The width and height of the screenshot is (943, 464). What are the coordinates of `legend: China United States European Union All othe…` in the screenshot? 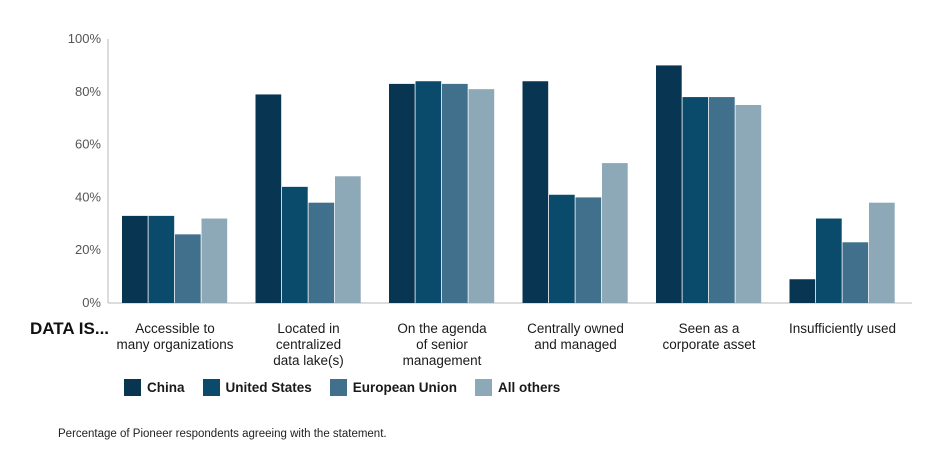 It's located at (342, 387).